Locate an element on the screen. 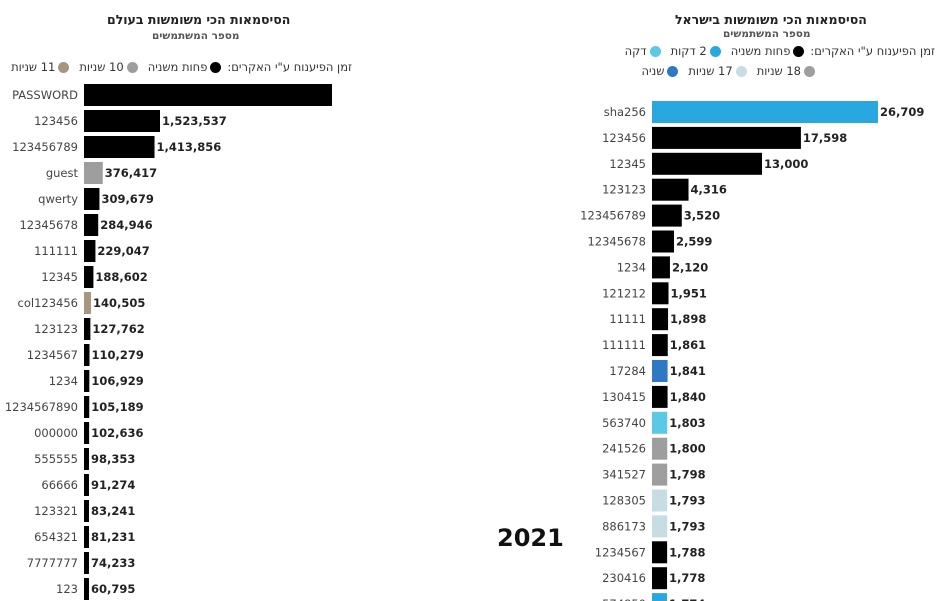 Image resolution: width=937 pixels, height=601 pixels. israel-legend-item: 18 שניות is located at coordinates (786, 71).